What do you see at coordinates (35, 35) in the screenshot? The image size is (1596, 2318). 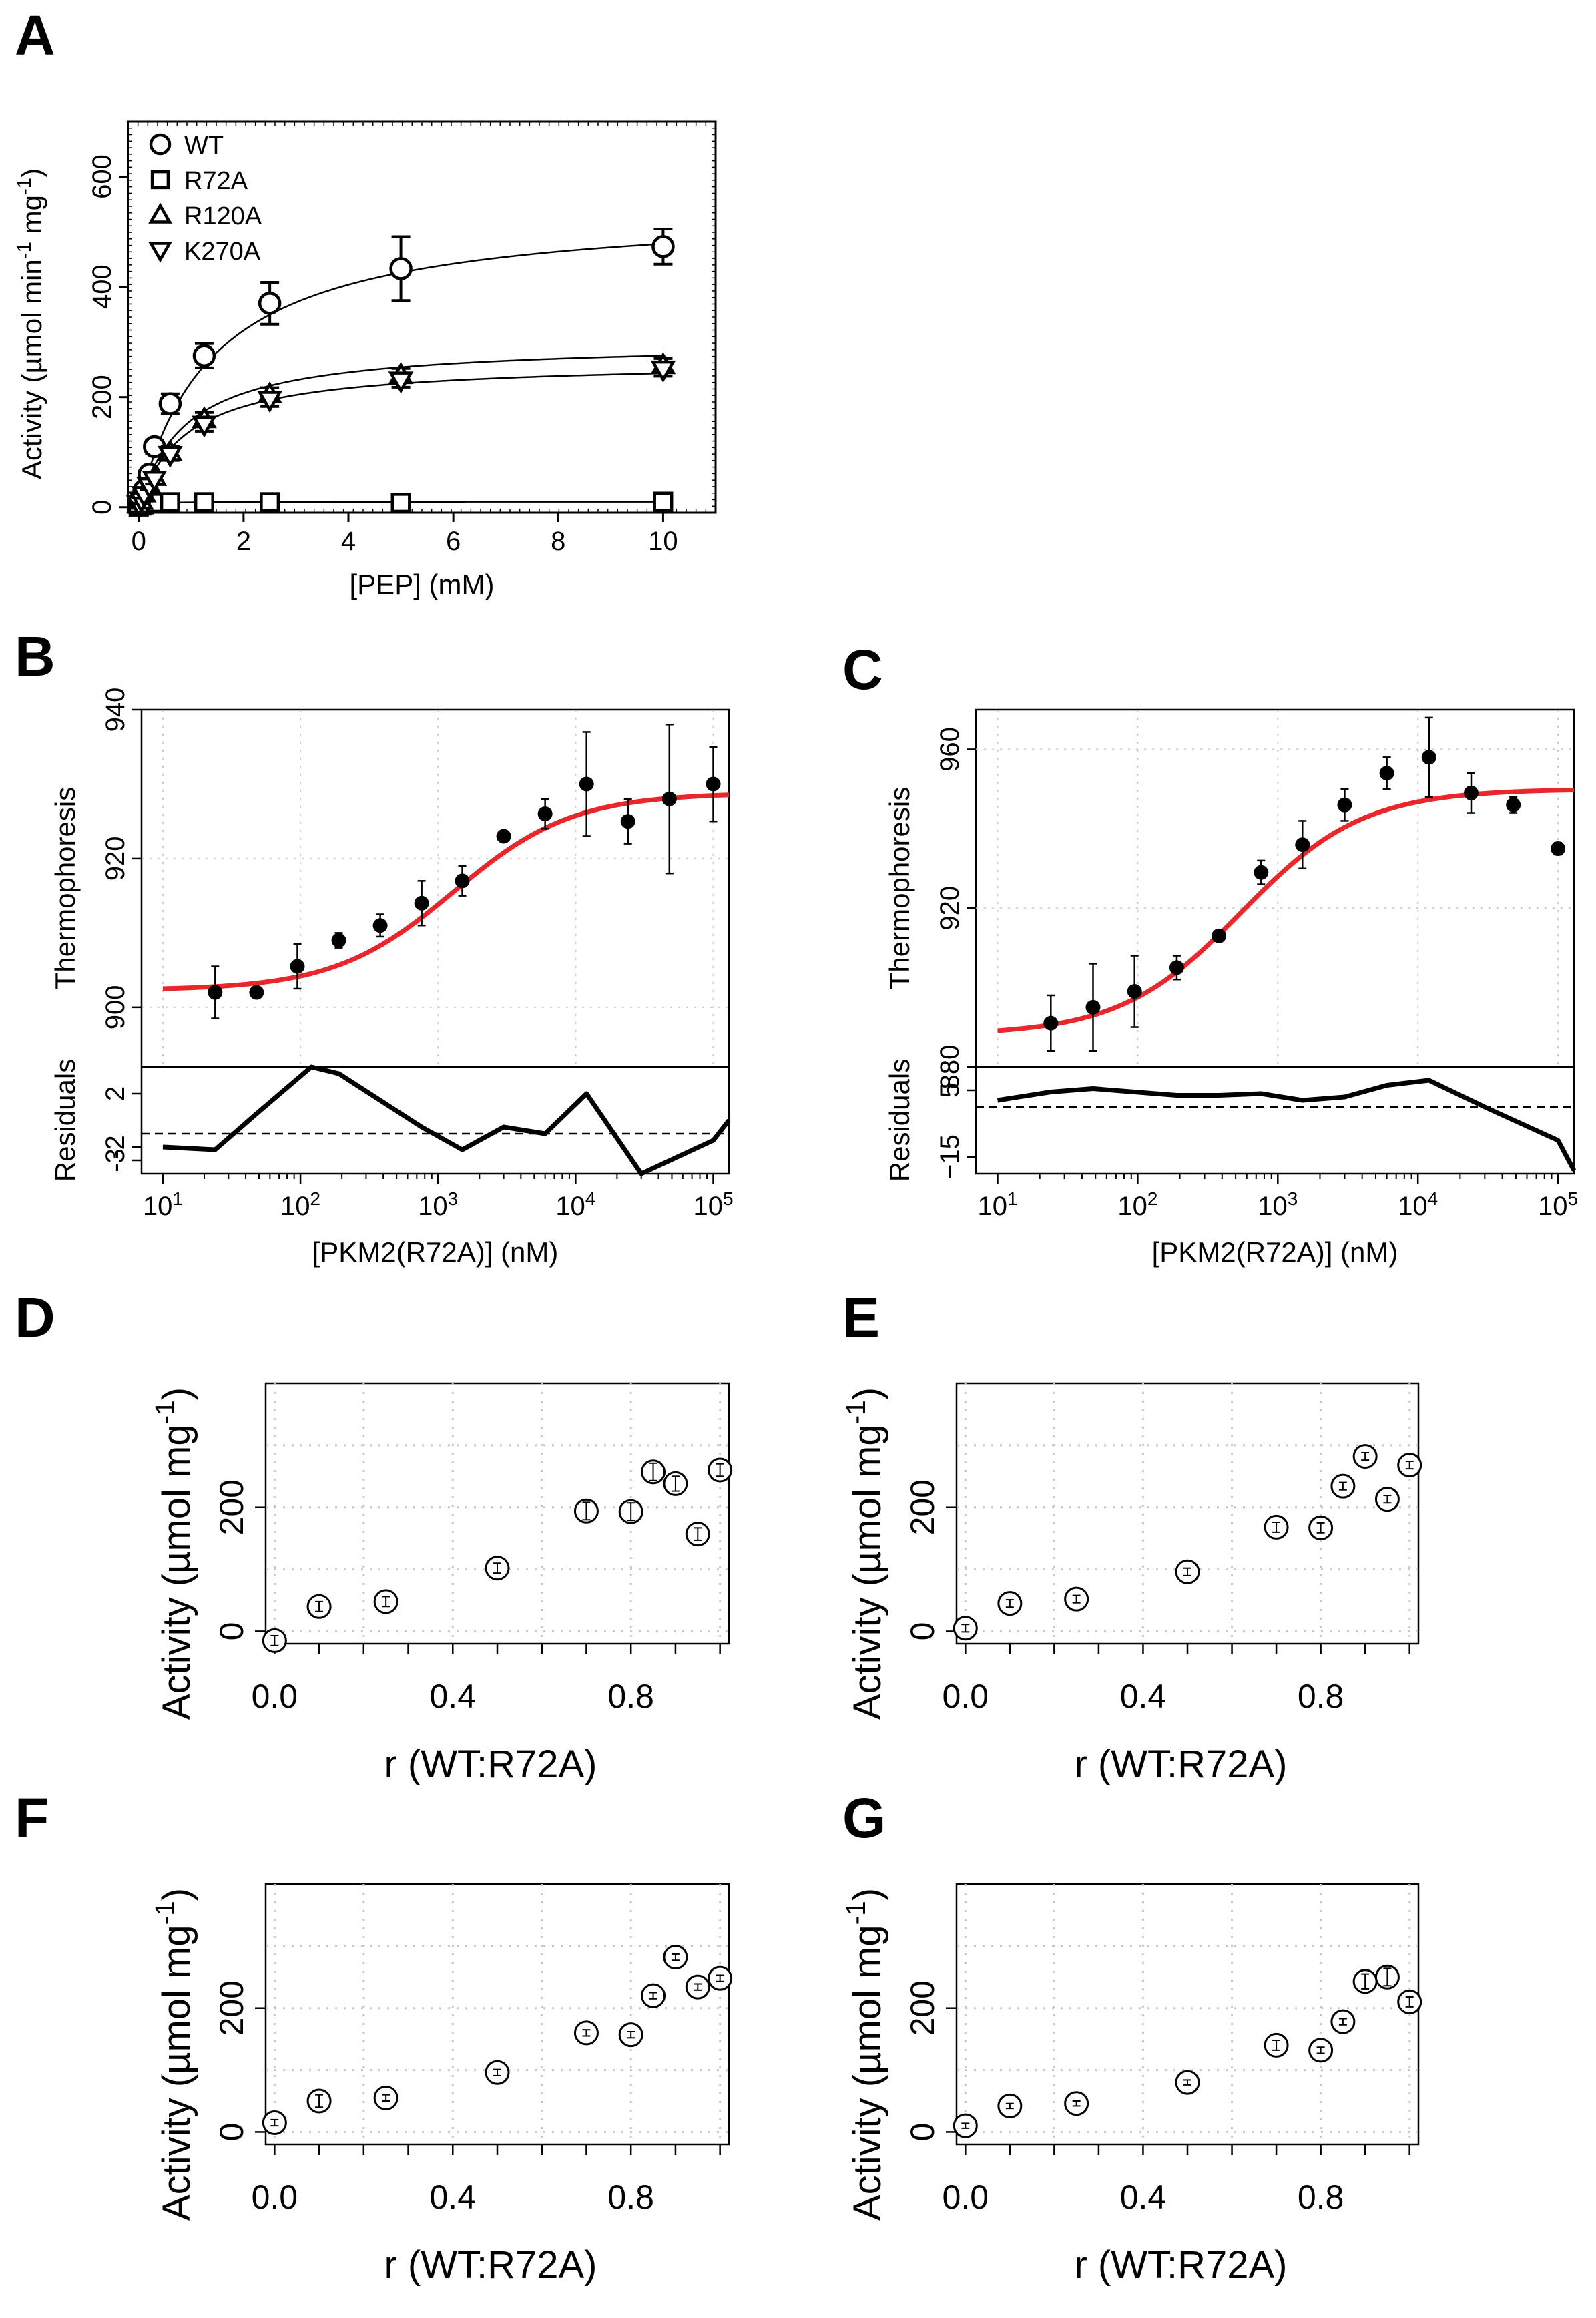 I see `panel-label-a: A` at bounding box center [35, 35].